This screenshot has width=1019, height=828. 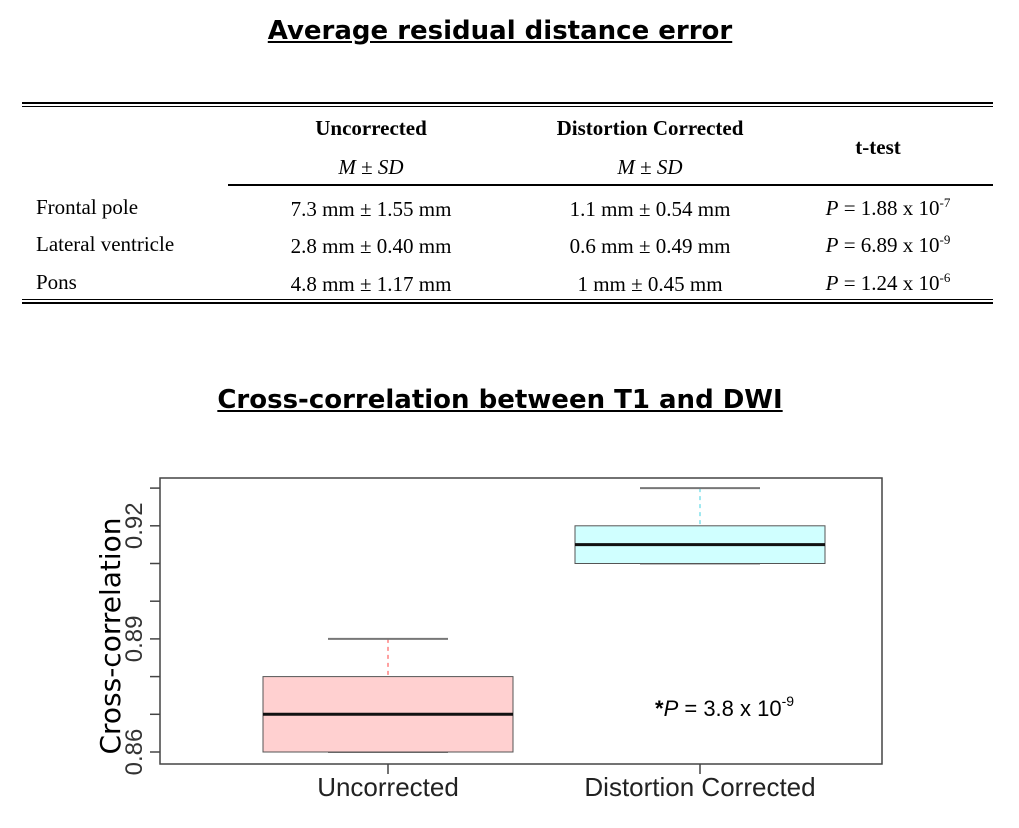 I want to click on chart-title: Cross-correlation between T1 and DWI, so click(x=500, y=400).